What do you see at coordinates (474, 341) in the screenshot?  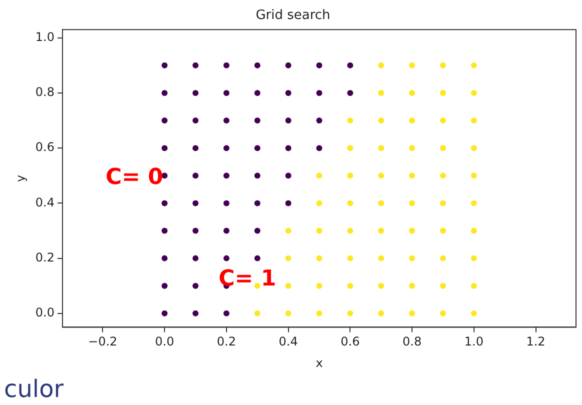 I see `x-tick-label: 1.0` at bounding box center [474, 341].